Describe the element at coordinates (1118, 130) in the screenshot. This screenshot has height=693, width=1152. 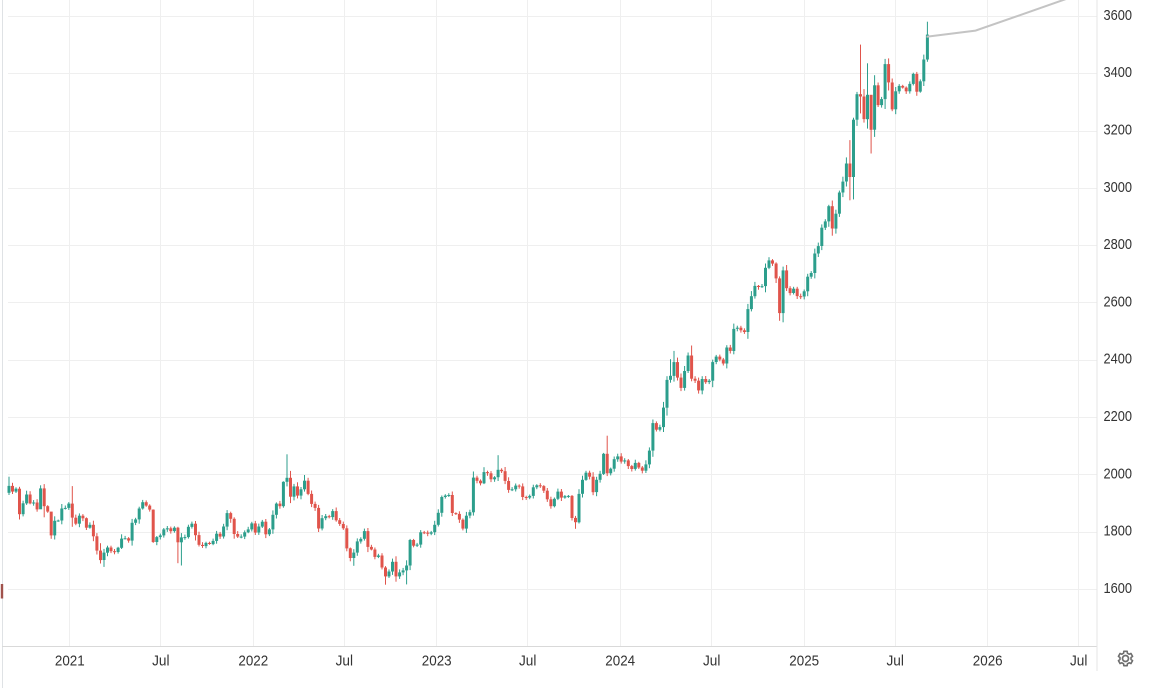
I see `svg-text: 3200` at that location.